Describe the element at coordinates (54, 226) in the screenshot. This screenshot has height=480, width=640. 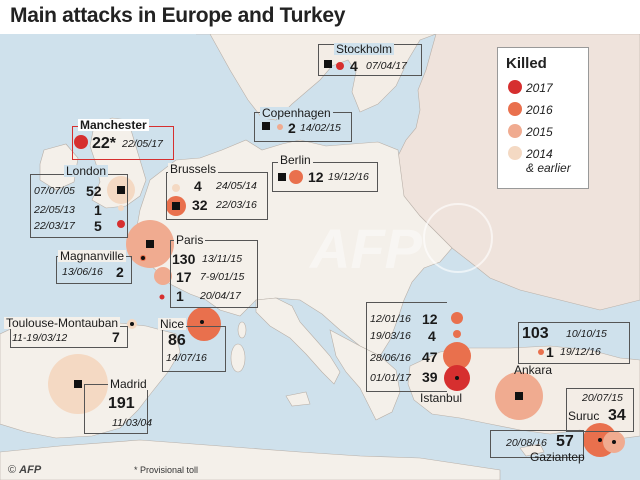
I see `date-london-2017: 22/03/17` at that location.